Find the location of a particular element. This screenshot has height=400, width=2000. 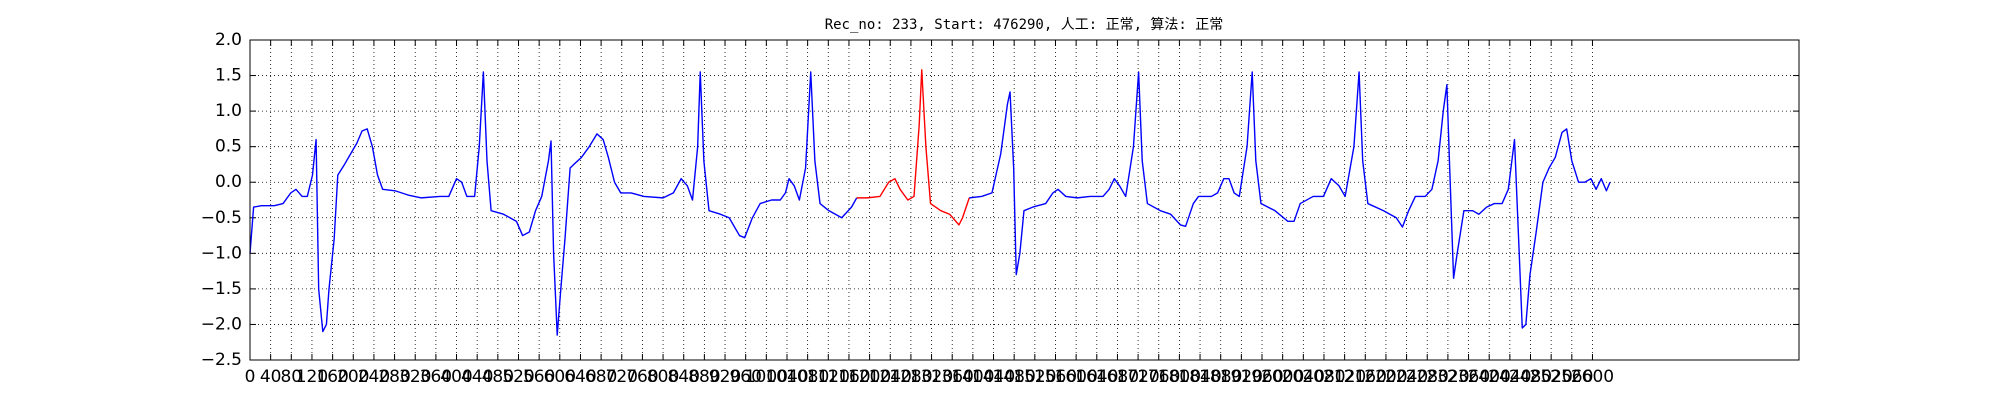

x-tick-label: 840 is located at coordinates (683, 377).